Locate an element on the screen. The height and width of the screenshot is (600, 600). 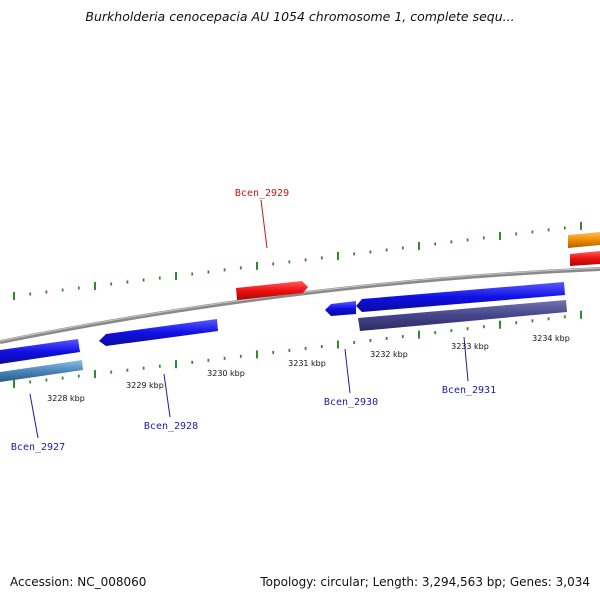
tick-row-lower is located at coordinates (297, 349).